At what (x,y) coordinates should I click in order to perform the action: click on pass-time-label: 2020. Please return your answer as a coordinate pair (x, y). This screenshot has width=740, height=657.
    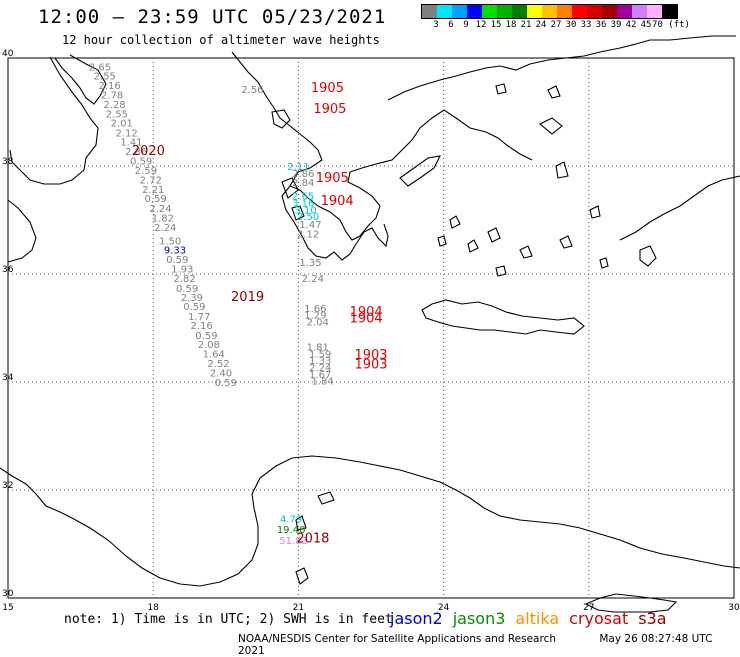
    Looking at the image, I should click on (148, 151).